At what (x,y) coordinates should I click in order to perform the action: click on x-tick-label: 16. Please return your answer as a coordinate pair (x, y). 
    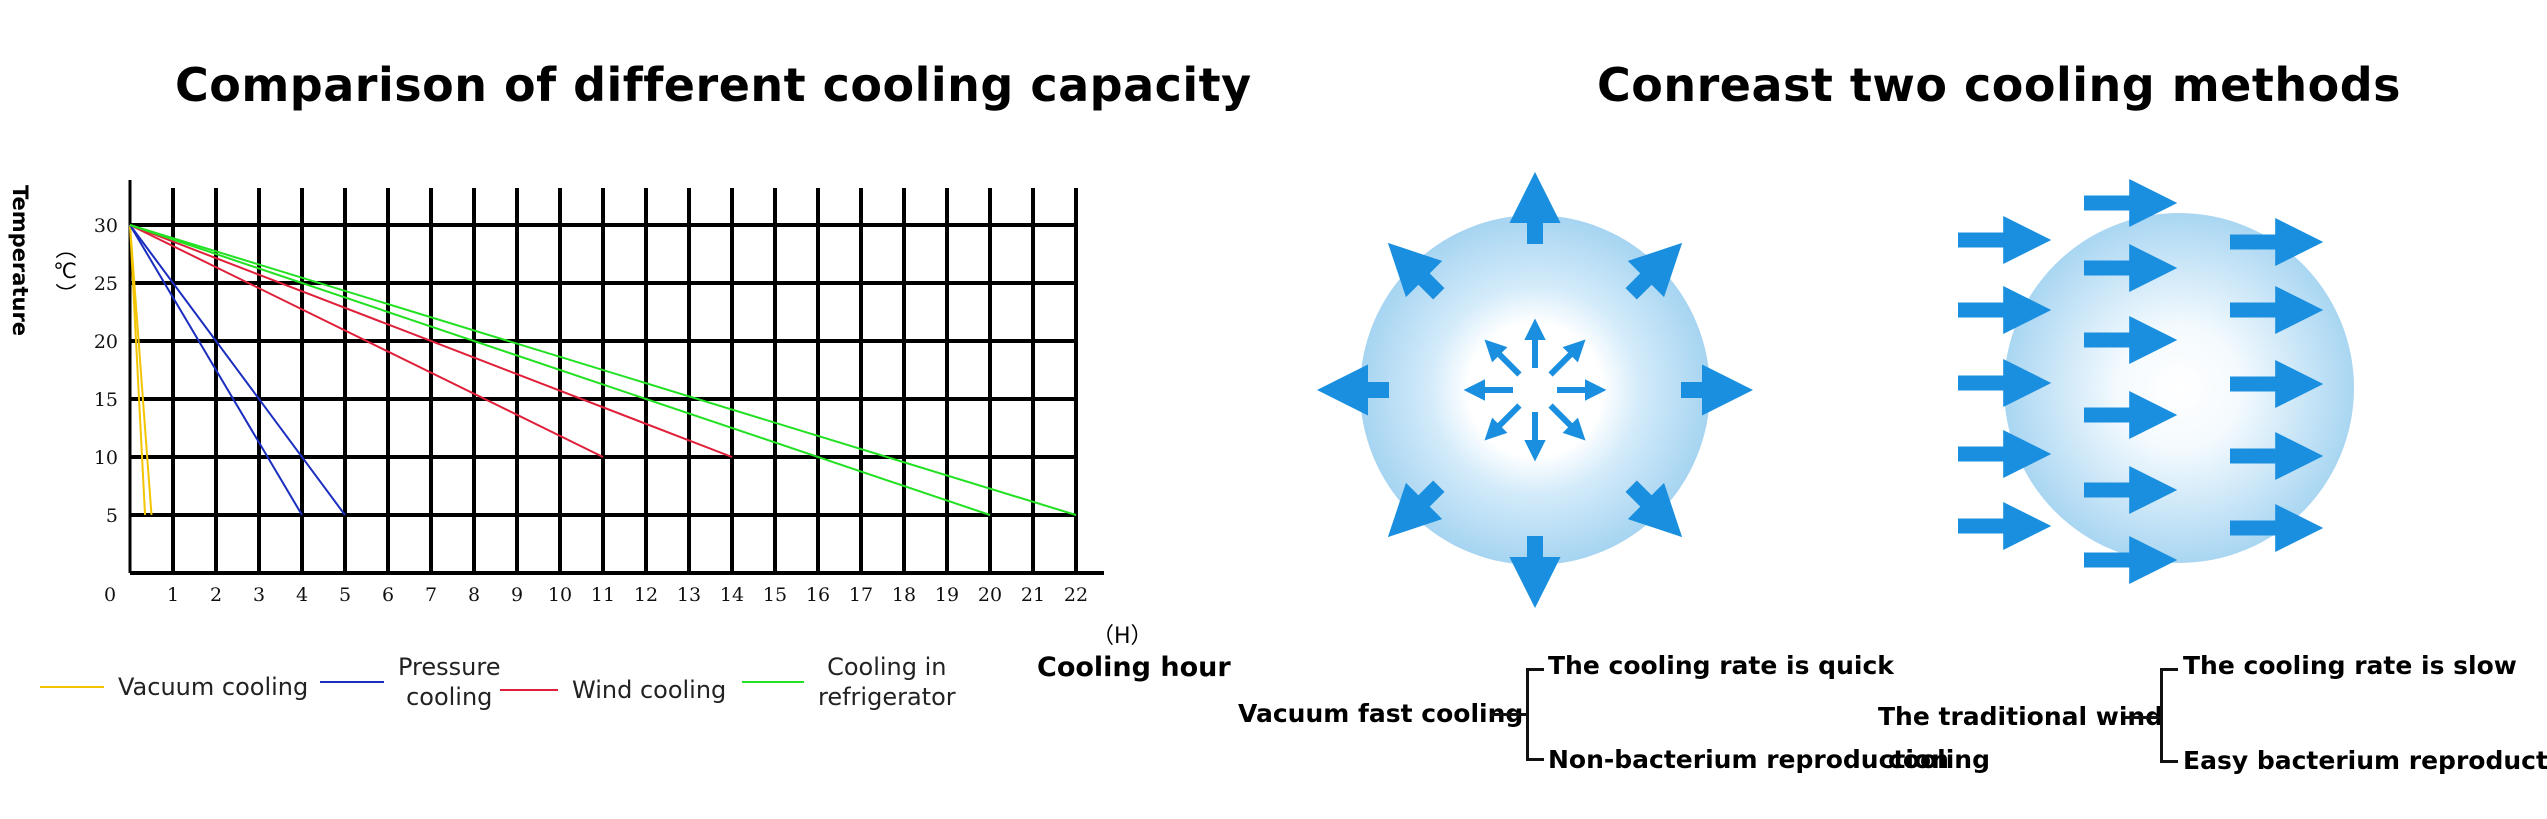
    Looking at the image, I should click on (818, 595).